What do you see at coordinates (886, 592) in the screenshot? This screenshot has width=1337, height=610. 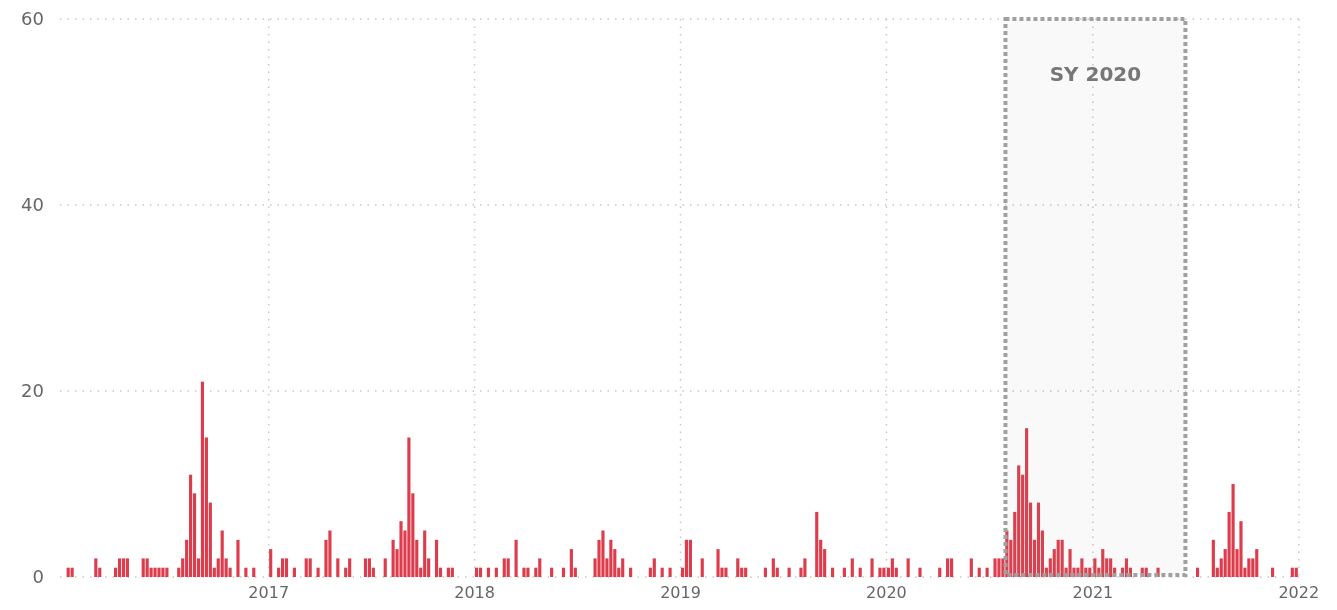 I see `x-tick-label: 2020` at bounding box center [886, 592].